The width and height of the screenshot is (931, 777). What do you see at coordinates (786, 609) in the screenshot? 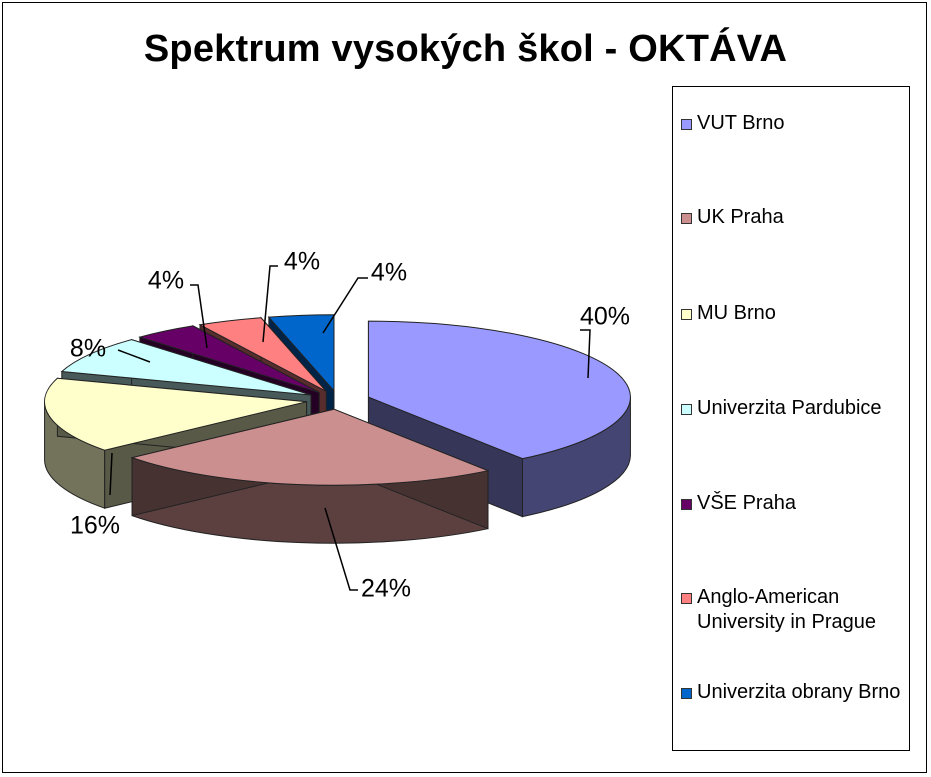
I see `legend-label: Anglo-American University in Prague` at bounding box center [786, 609].